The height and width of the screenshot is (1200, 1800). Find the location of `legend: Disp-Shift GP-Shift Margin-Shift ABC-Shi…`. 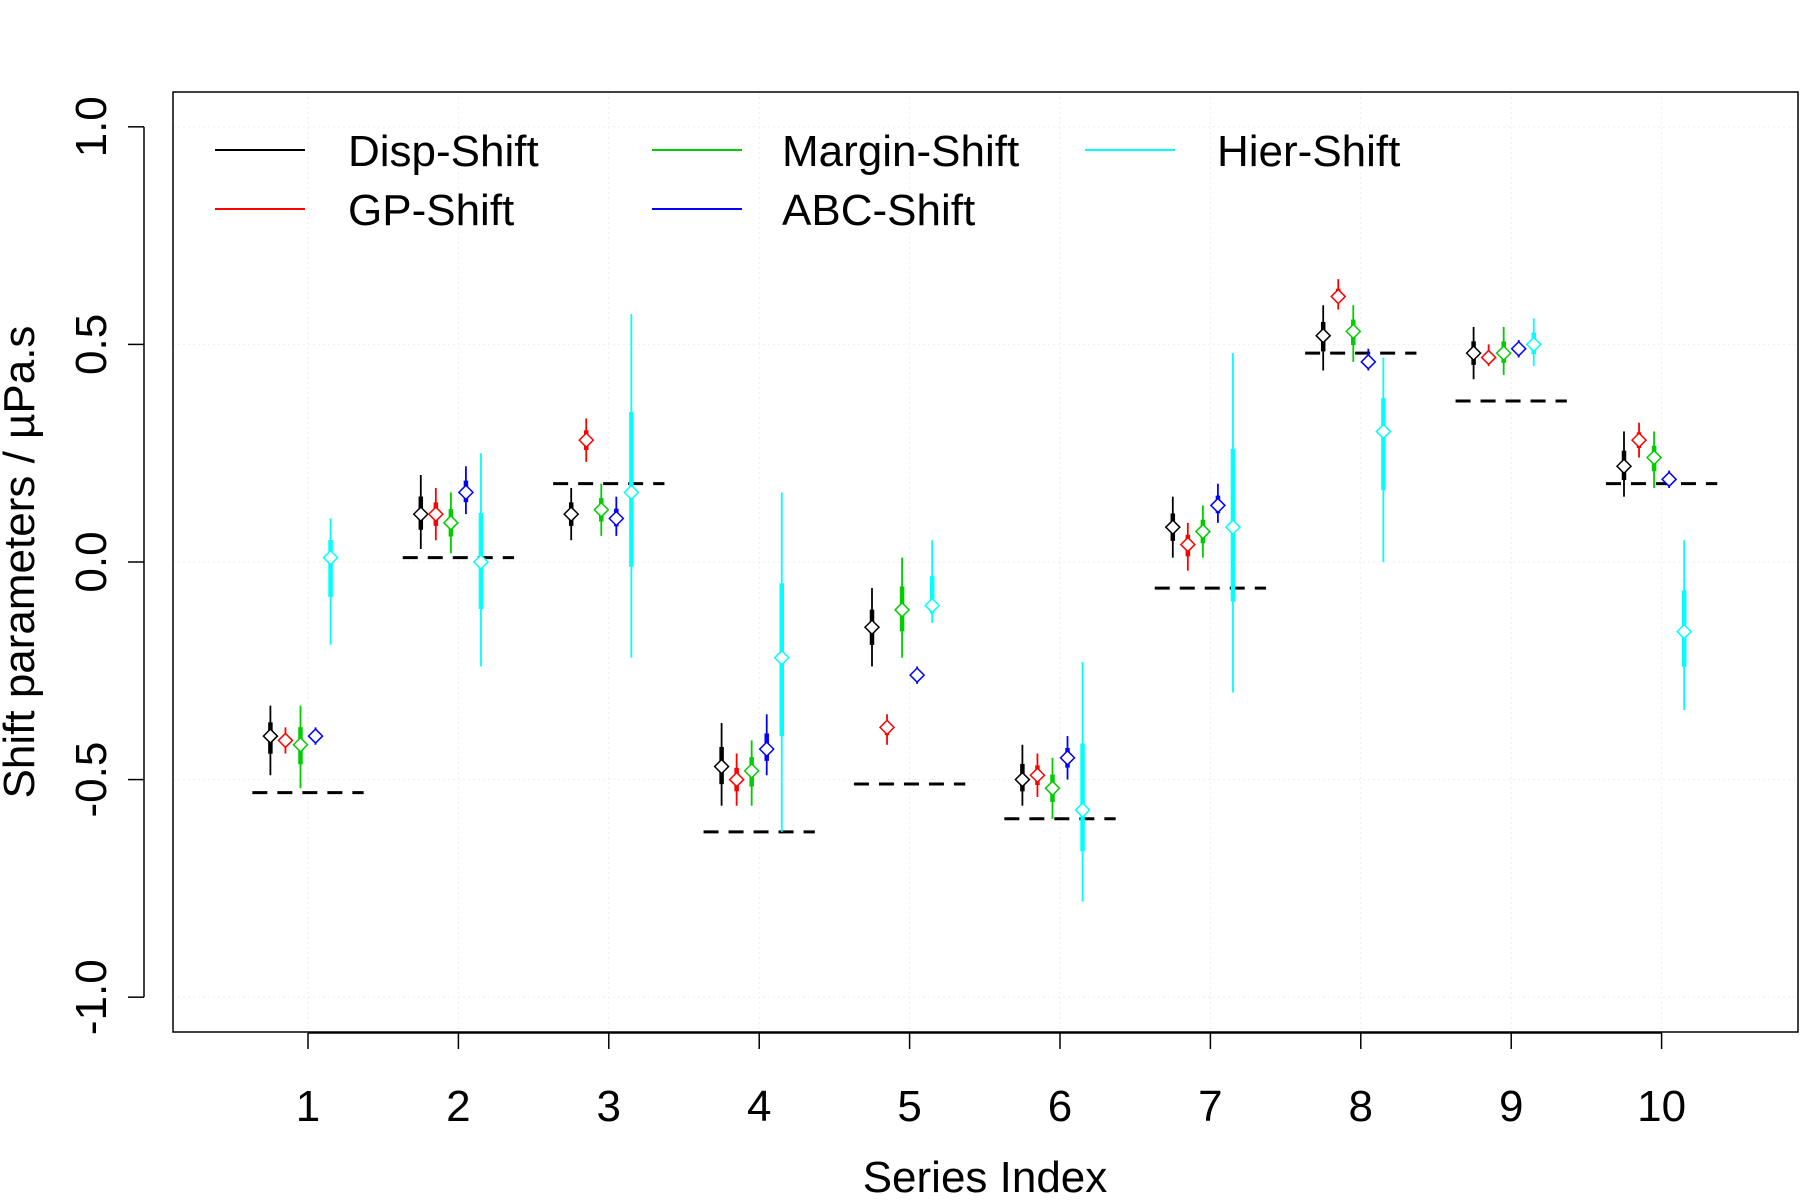

legend: Disp-Shift GP-Shift Margin-Shift ABC-Shi… is located at coordinates (807, 181).